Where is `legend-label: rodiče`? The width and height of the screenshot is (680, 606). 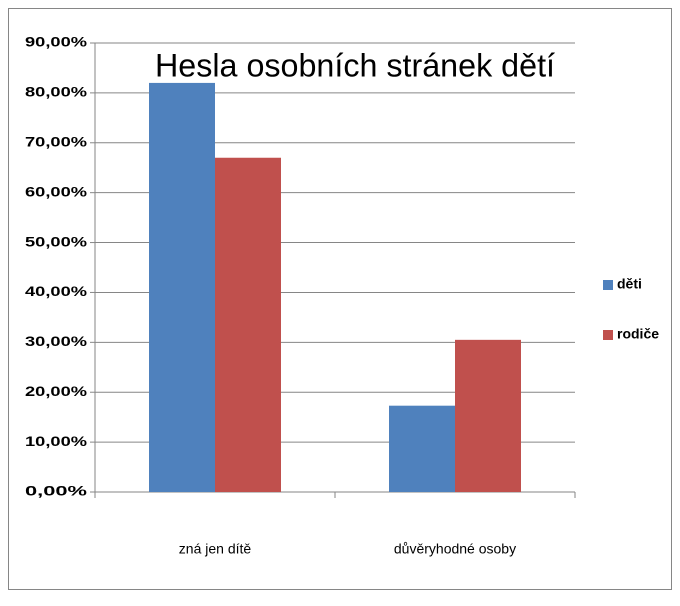
legend-label: rodiče is located at coordinates (638, 334).